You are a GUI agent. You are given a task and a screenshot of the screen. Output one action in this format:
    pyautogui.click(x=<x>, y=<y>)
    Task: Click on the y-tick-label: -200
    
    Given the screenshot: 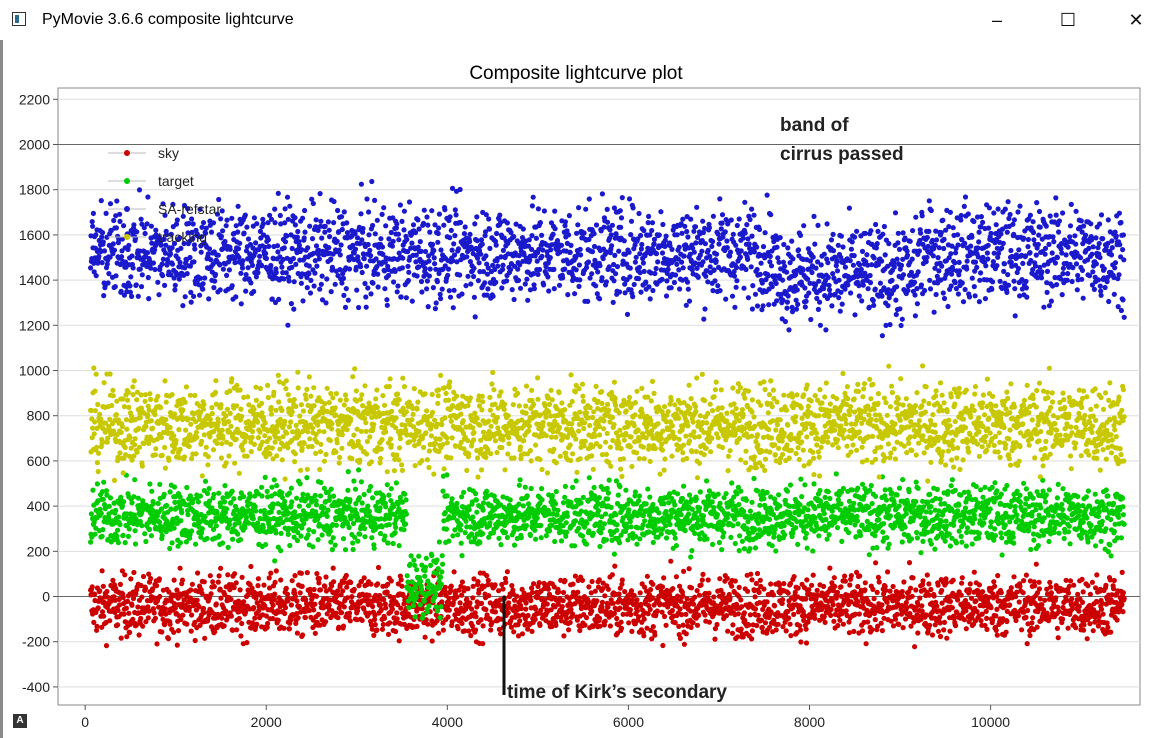 What is the action you would take?
    pyautogui.click(x=36, y=642)
    